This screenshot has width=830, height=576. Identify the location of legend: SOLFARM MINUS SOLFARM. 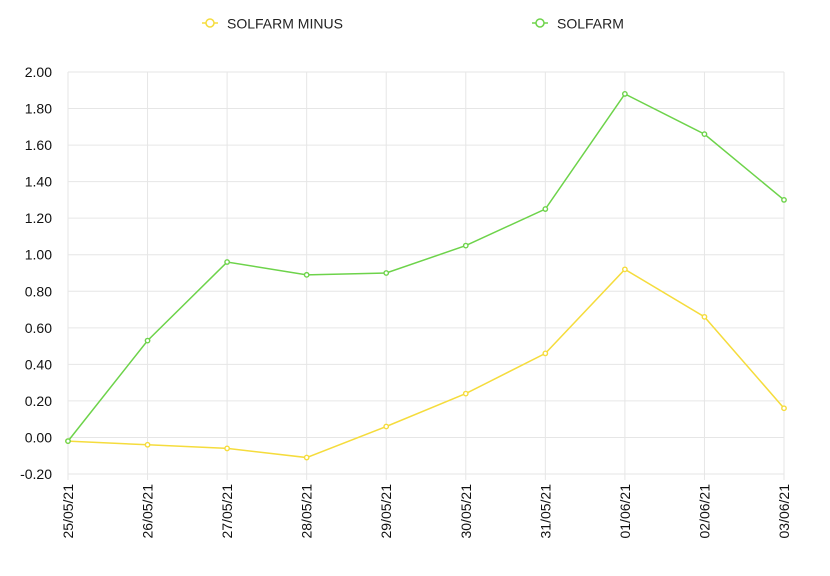
(413, 24).